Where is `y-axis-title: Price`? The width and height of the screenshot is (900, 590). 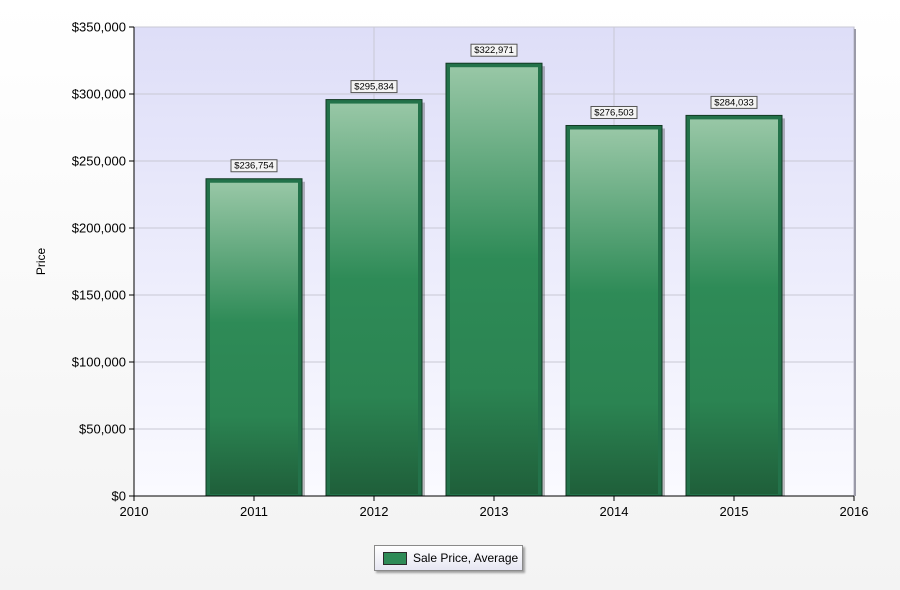 y-axis-title: Price is located at coordinates (41, 262).